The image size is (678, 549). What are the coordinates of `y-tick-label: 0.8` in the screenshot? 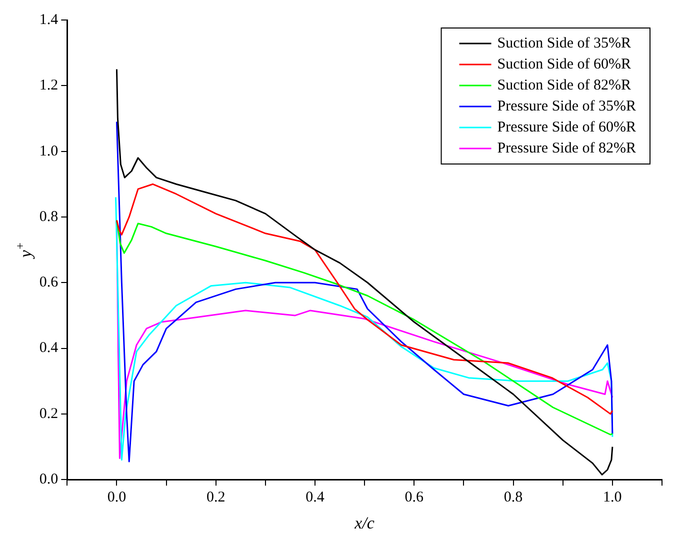 It's located at (48, 216).